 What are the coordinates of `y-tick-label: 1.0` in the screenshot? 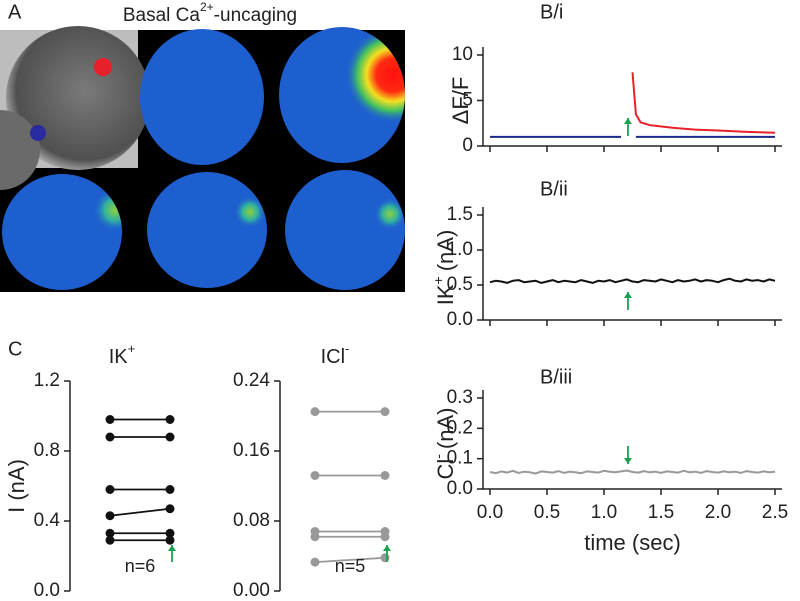 It's located at (460, 249).